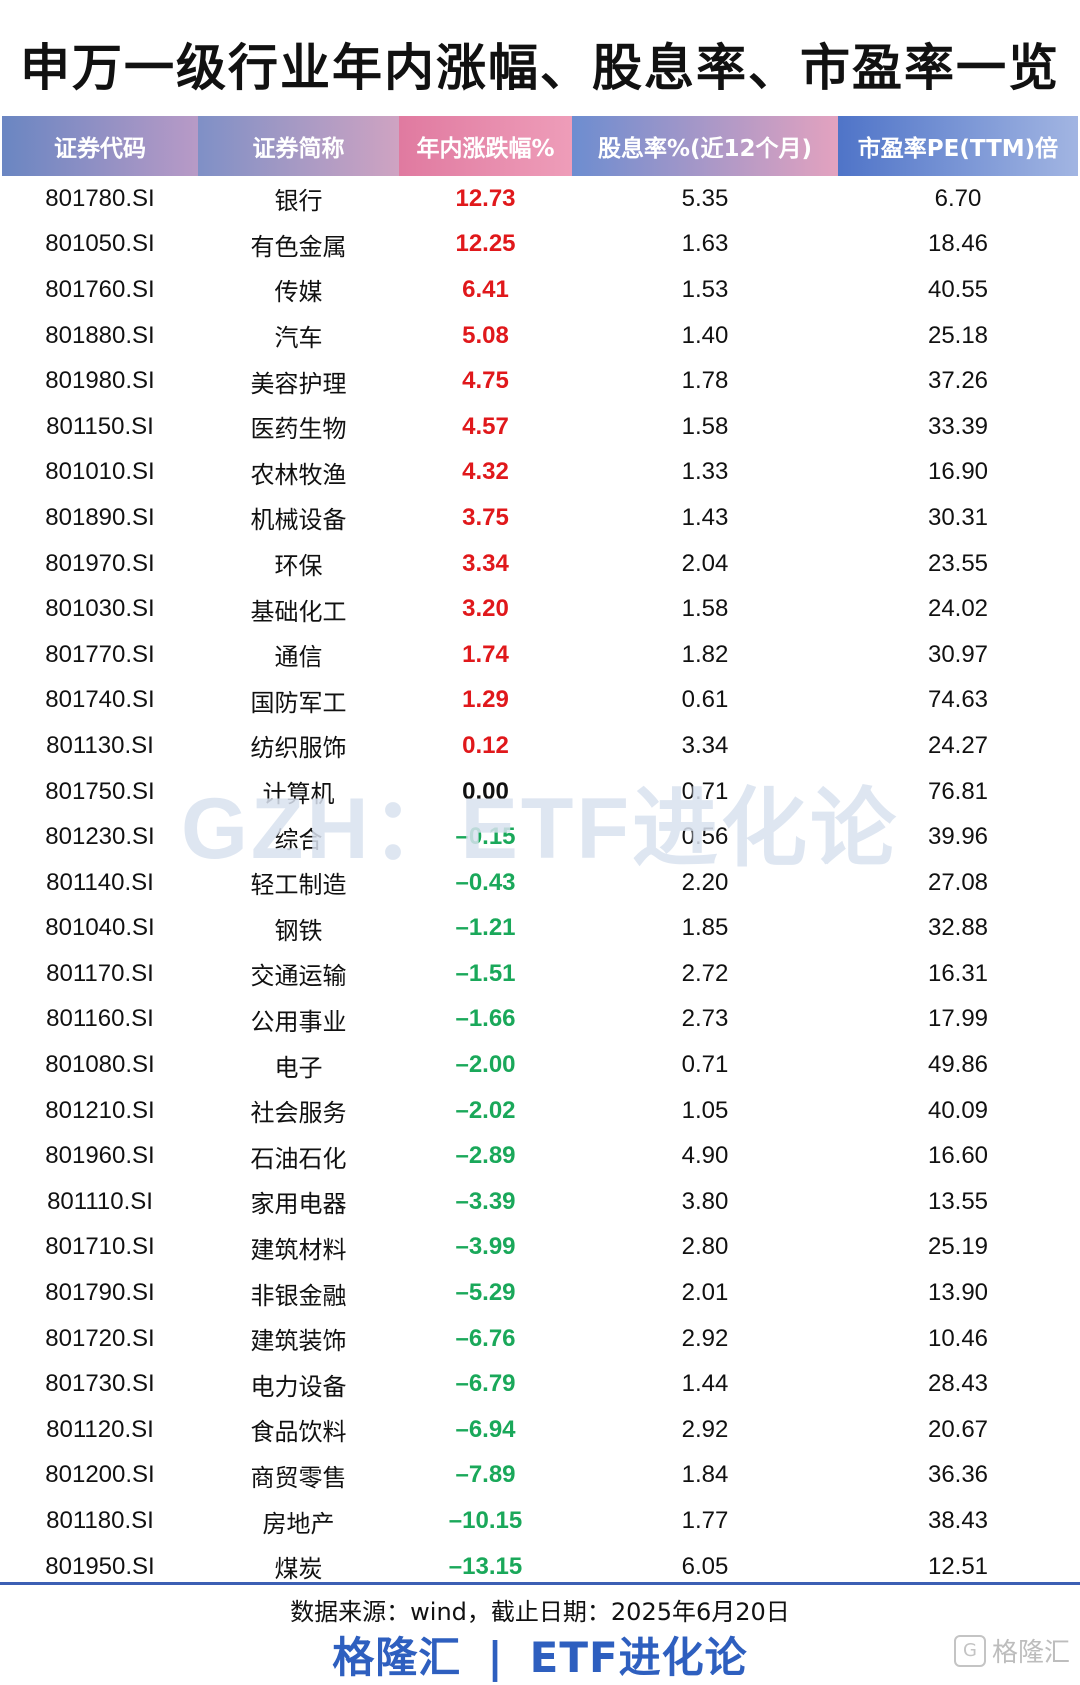 This screenshot has width=1080, height=1685. Describe the element at coordinates (485, 1019) in the screenshot. I see `cell-change: –1.66` at that location.